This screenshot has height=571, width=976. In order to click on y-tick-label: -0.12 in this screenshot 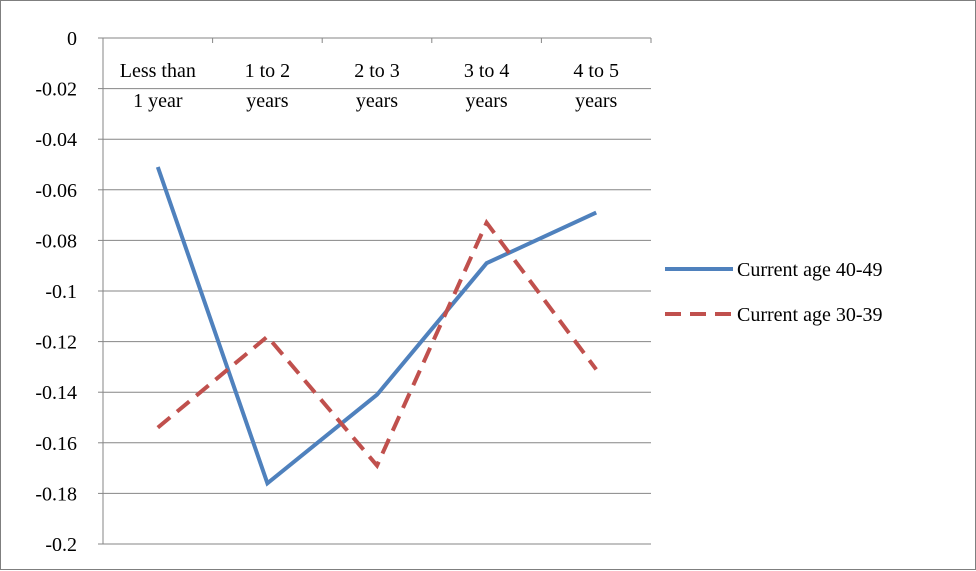, I will do `click(56, 343)`.